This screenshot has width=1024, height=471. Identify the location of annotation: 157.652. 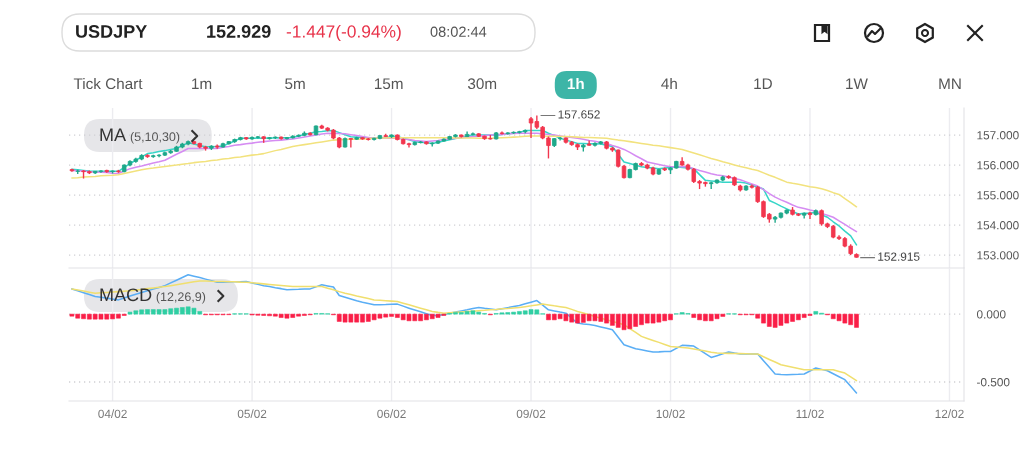
(579, 114).